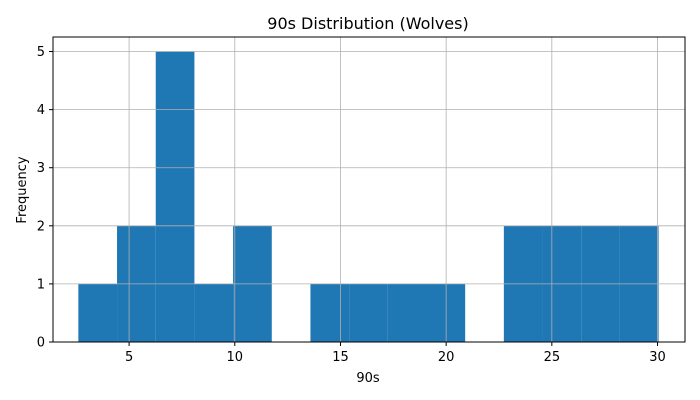  What do you see at coordinates (129, 357) in the screenshot?
I see `x-tick-label: 5` at bounding box center [129, 357].